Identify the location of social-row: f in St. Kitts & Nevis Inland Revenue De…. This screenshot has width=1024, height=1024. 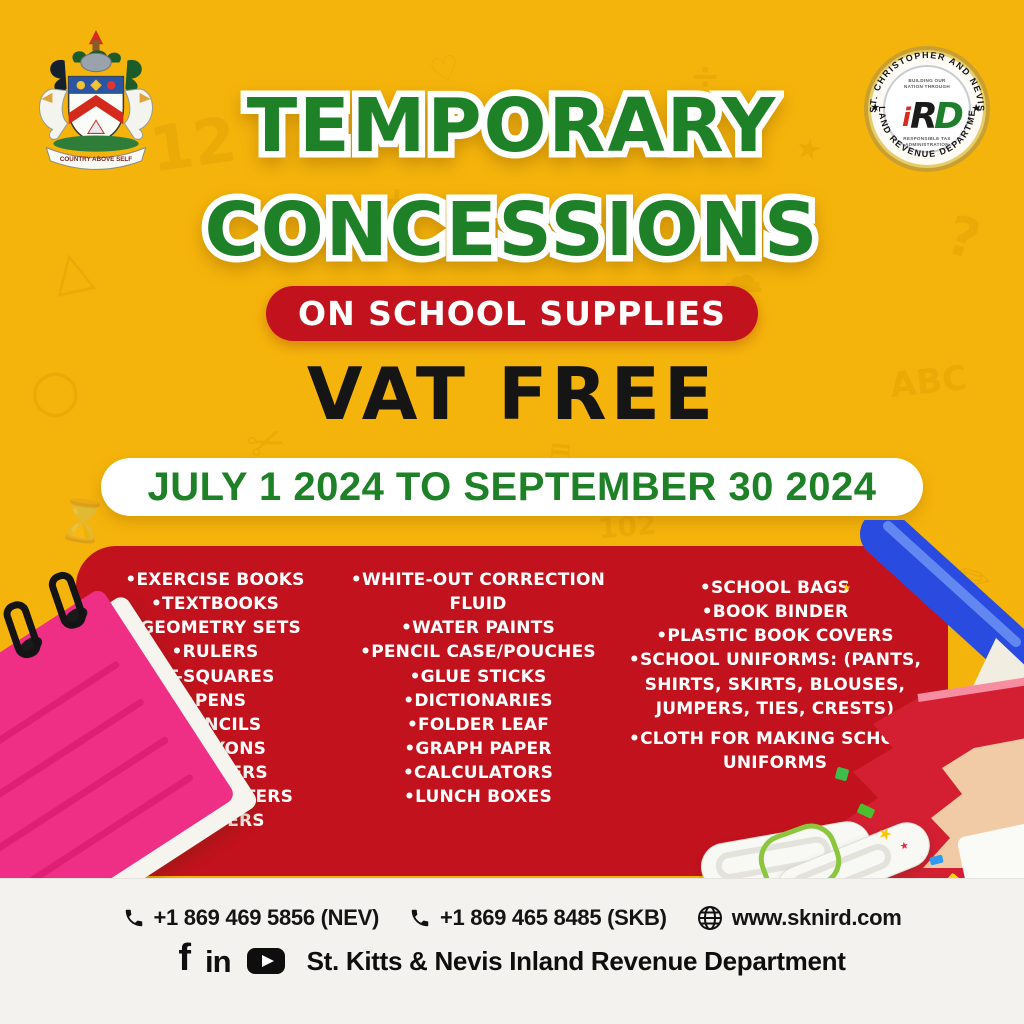
(512, 959).